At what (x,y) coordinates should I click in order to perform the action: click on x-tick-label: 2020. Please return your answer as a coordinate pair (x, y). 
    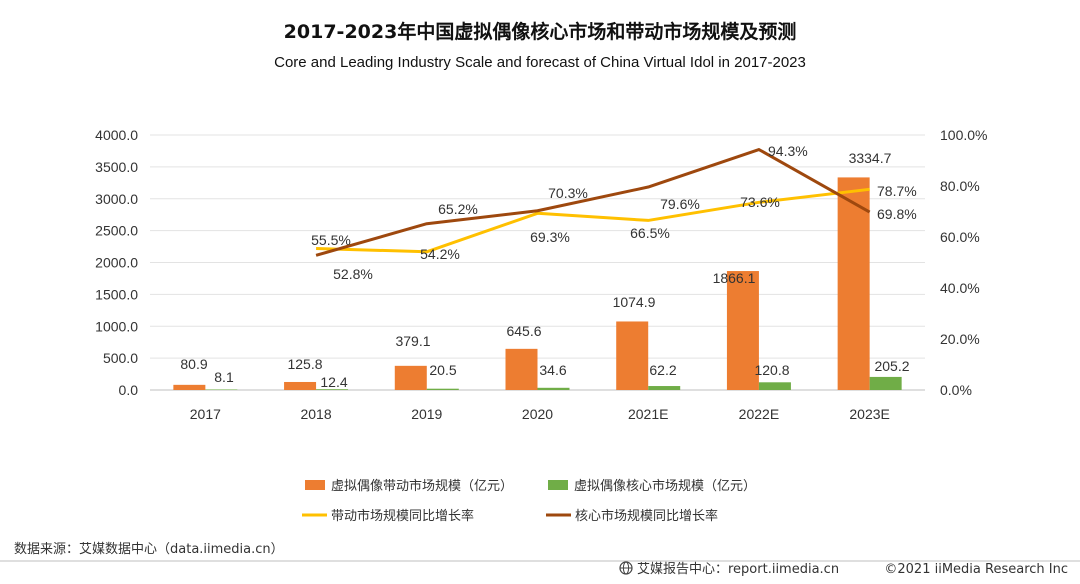
    Looking at the image, I should click on (537, 414).